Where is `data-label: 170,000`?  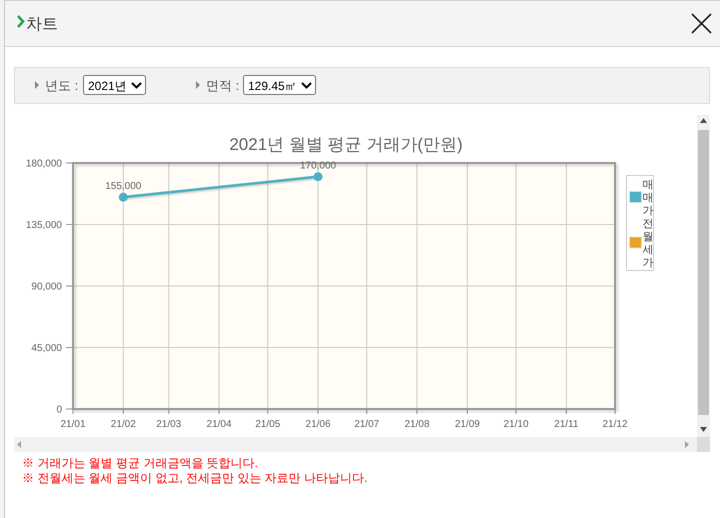 data-label: 170,000 is located at coordinates (318, 166).